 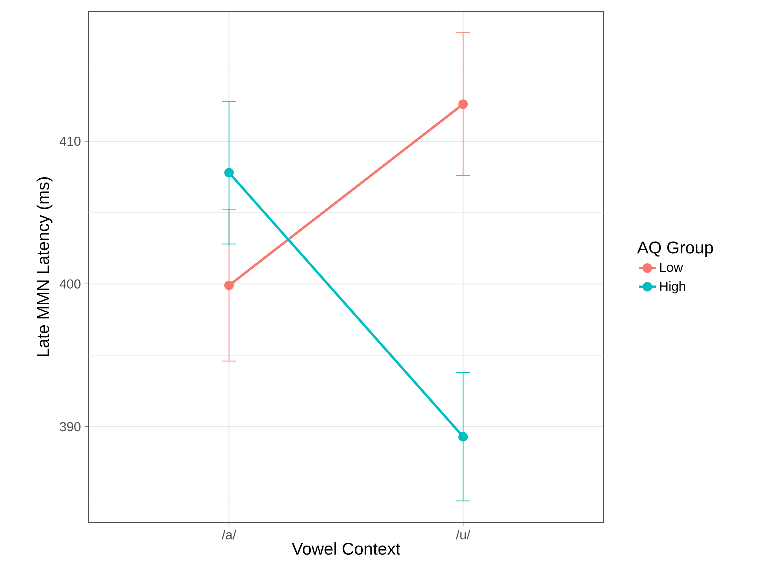 What do you see at coordinates (70, 284) in the screenshot?
I see `y-tick-label: 400` at bounding box center [70, 284].